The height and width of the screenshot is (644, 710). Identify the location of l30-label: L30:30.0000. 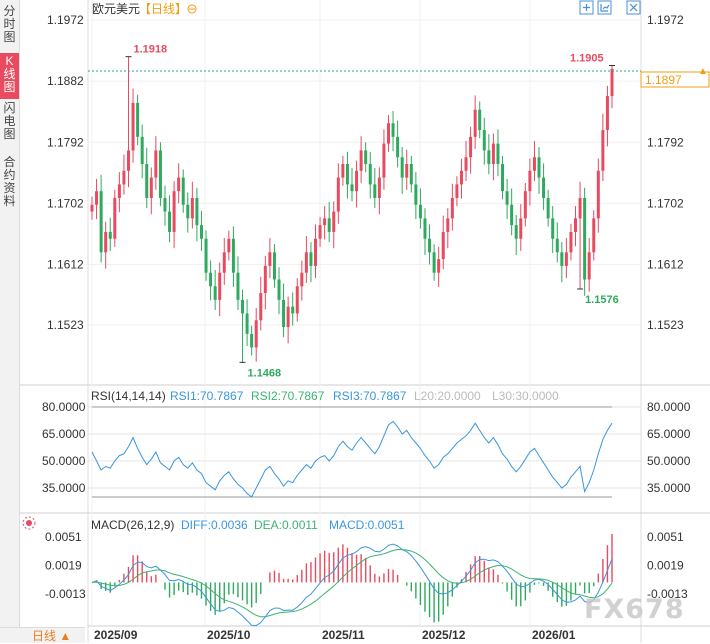
(525, 396).